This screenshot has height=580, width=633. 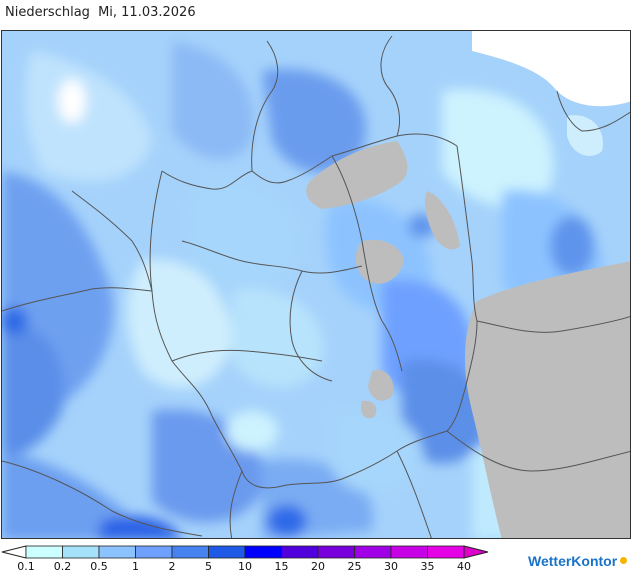 I want to click on wetterkontor-logo: WetterKontor, so click(x=578, y=561).